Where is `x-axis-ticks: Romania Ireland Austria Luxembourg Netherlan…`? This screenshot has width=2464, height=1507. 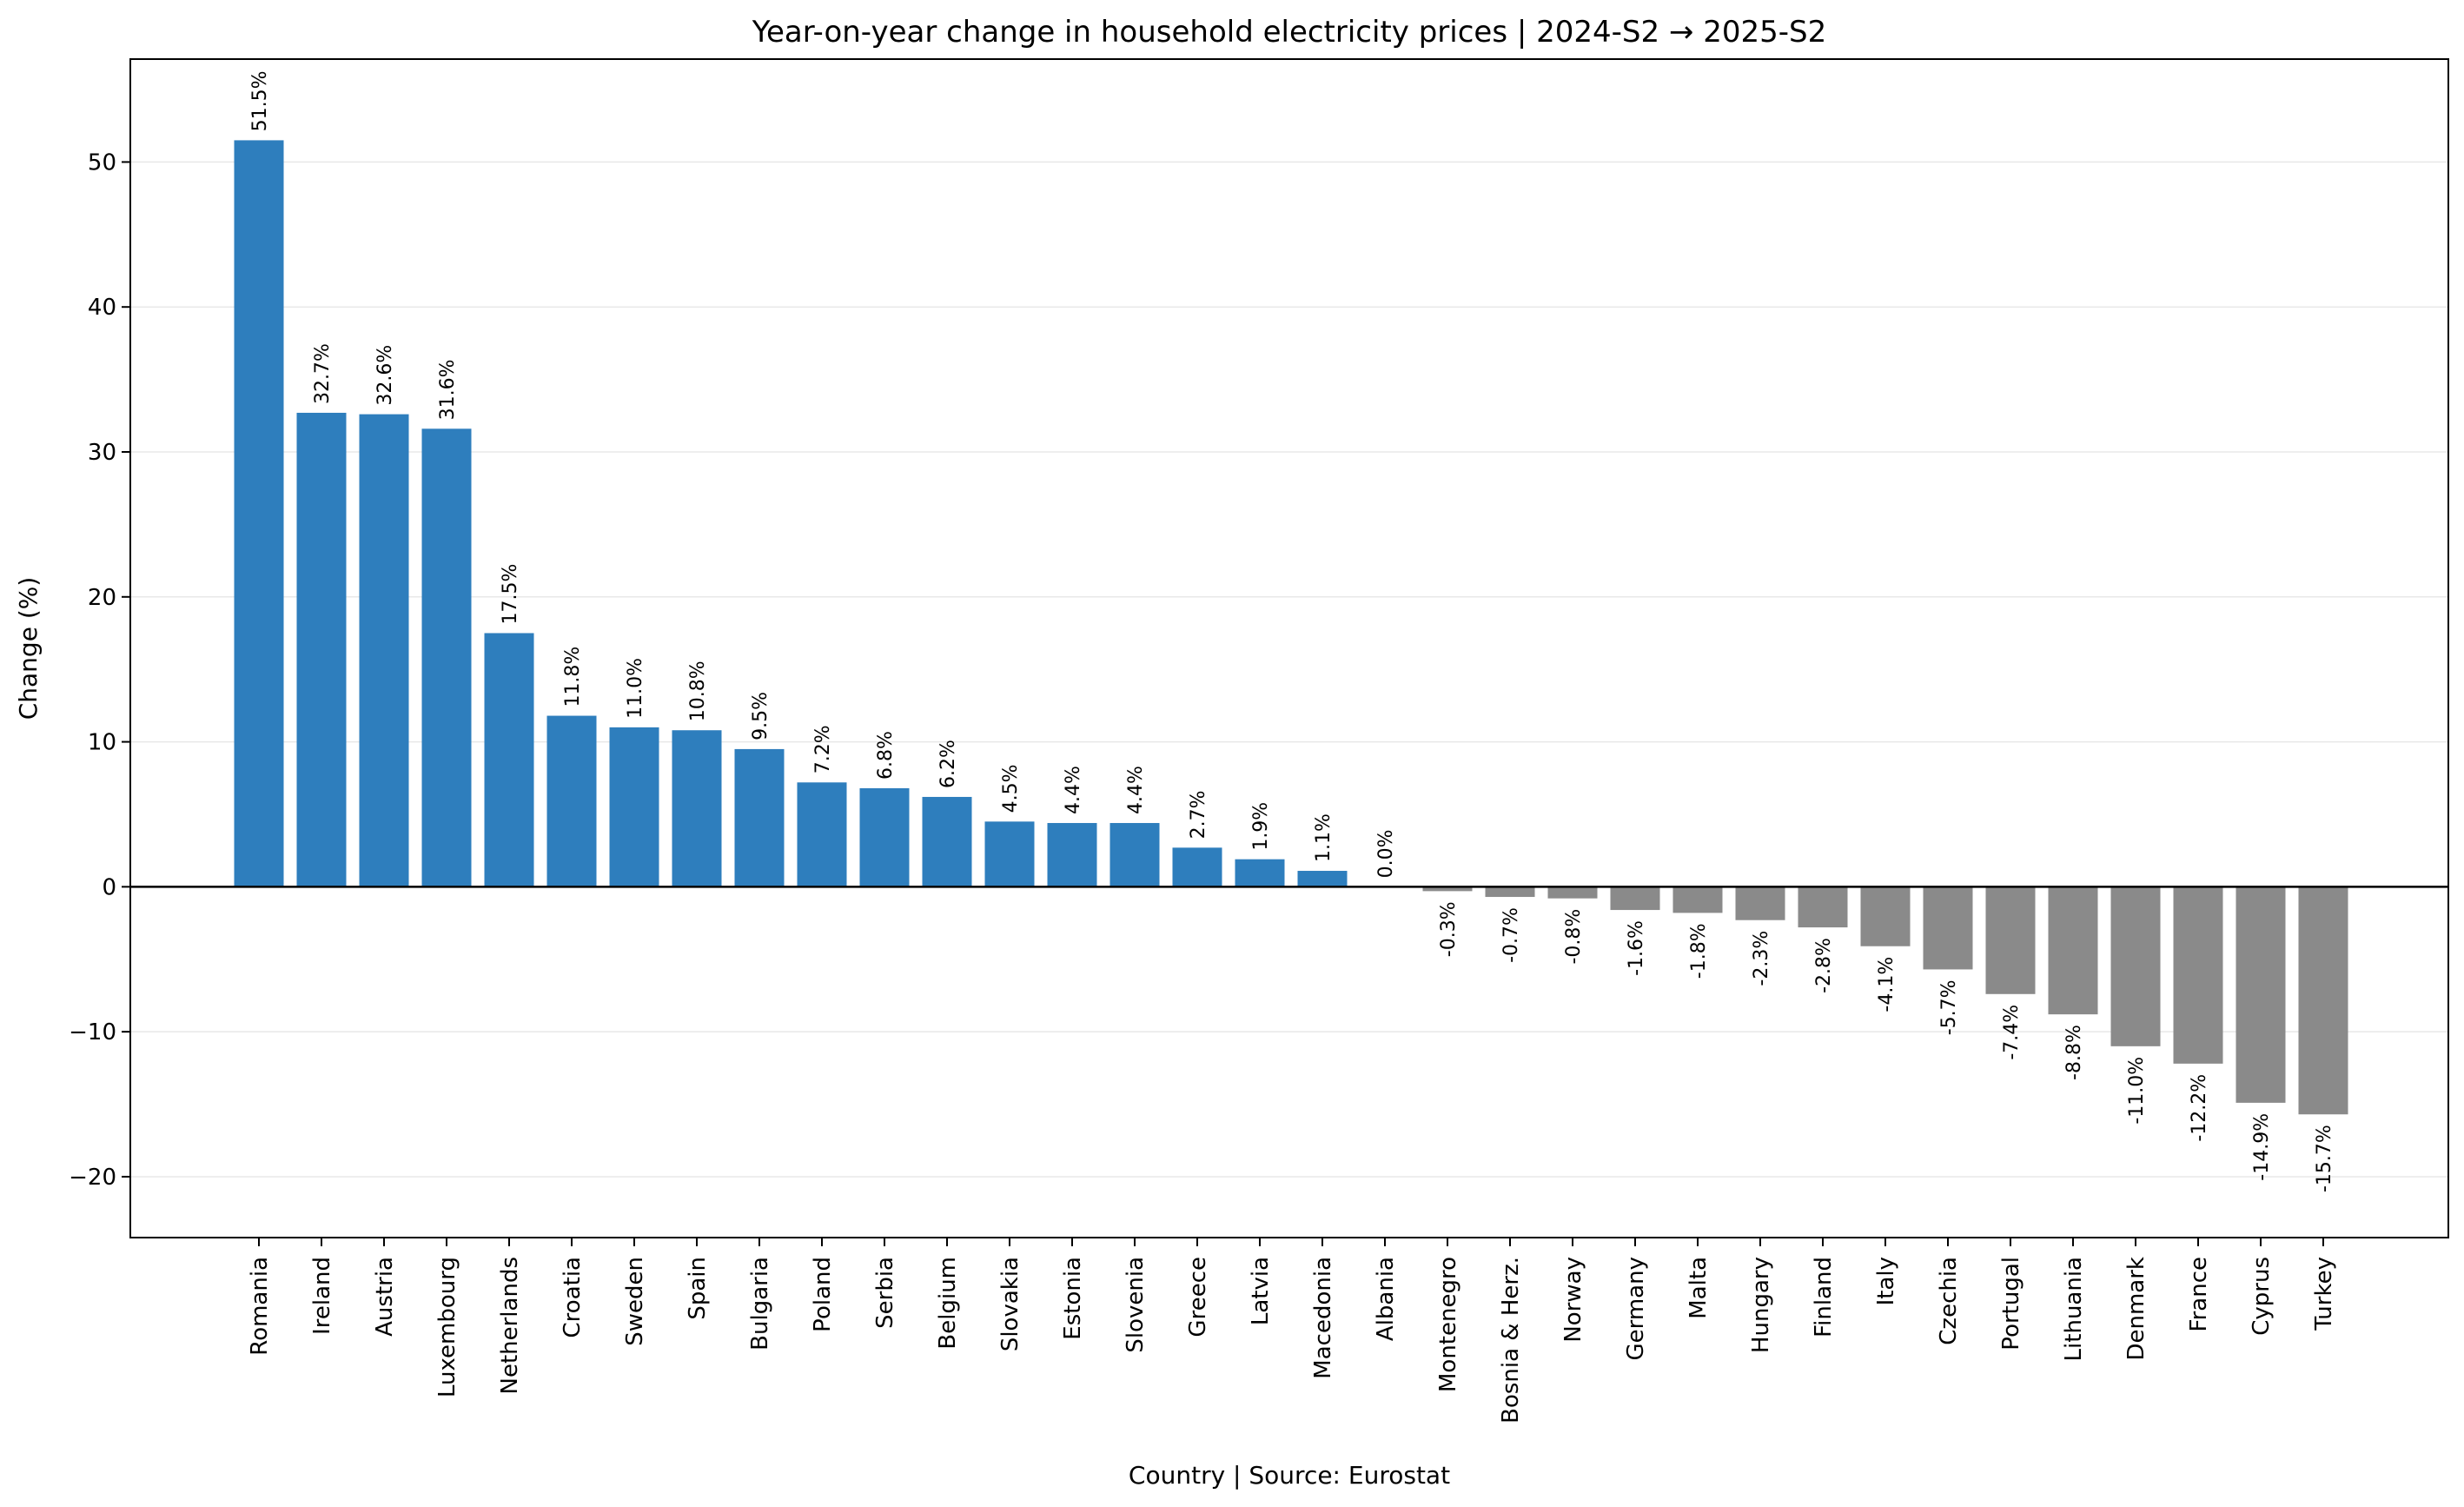
x-axis-ticks: Romania Ireland Austria Luxembourg Netherlan… is located at coordinates (1292, 1331).